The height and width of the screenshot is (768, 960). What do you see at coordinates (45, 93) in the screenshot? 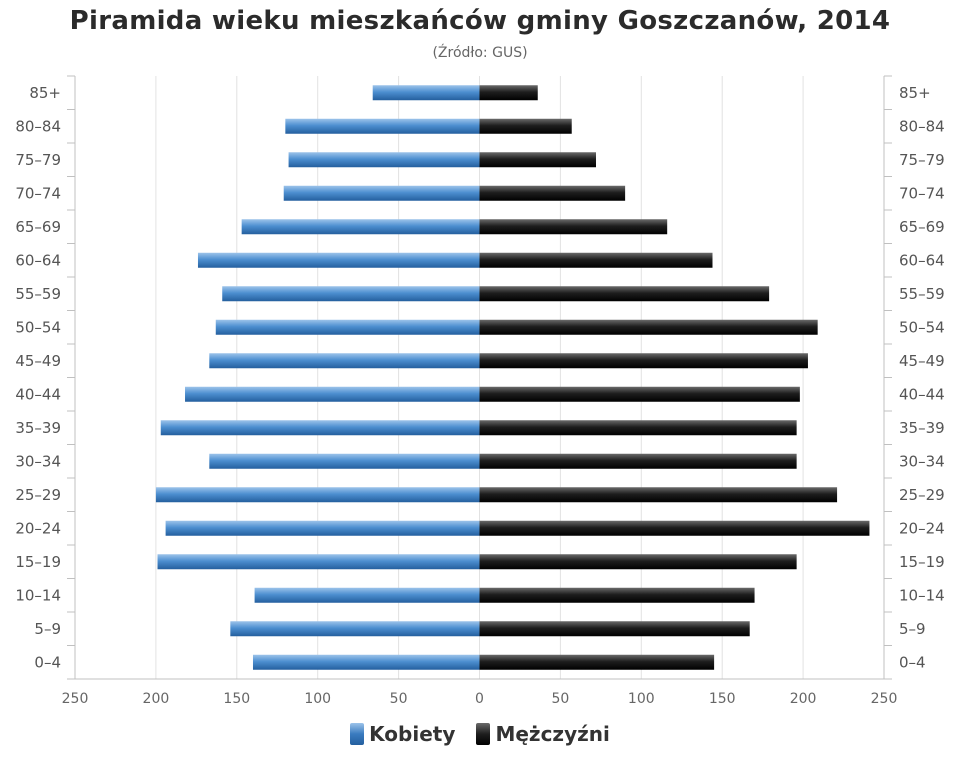
I see `category-label-left: 85+` at bounding box center [45, 93].